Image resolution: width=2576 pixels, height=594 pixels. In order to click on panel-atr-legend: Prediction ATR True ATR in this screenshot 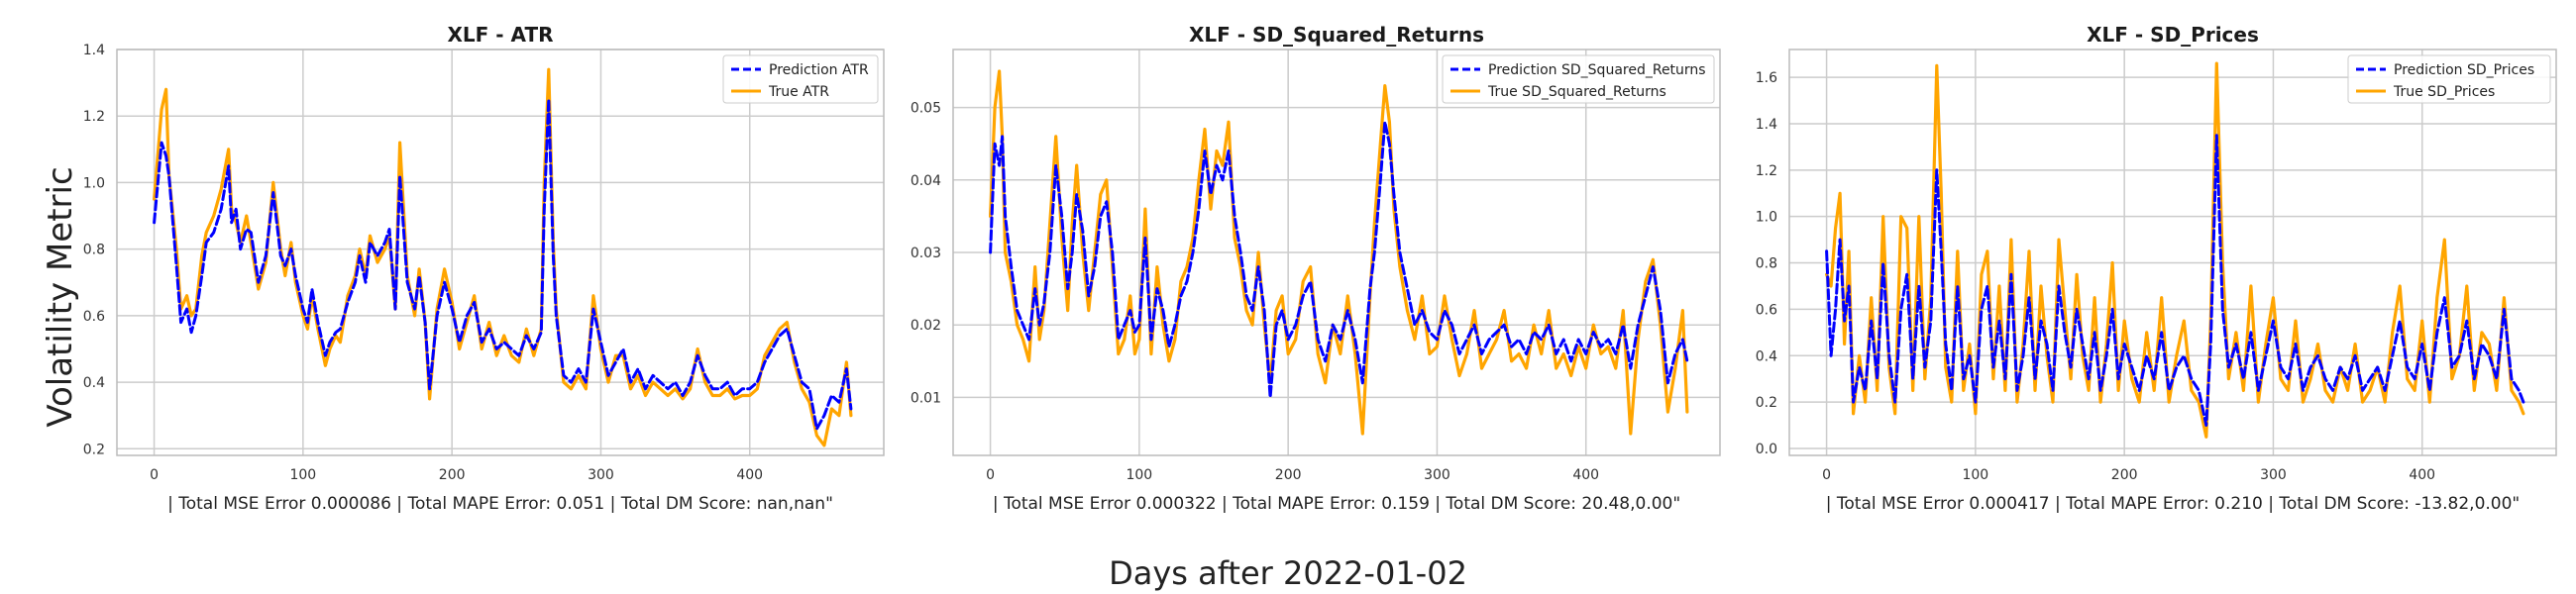, I will do `click(801, 79)`.